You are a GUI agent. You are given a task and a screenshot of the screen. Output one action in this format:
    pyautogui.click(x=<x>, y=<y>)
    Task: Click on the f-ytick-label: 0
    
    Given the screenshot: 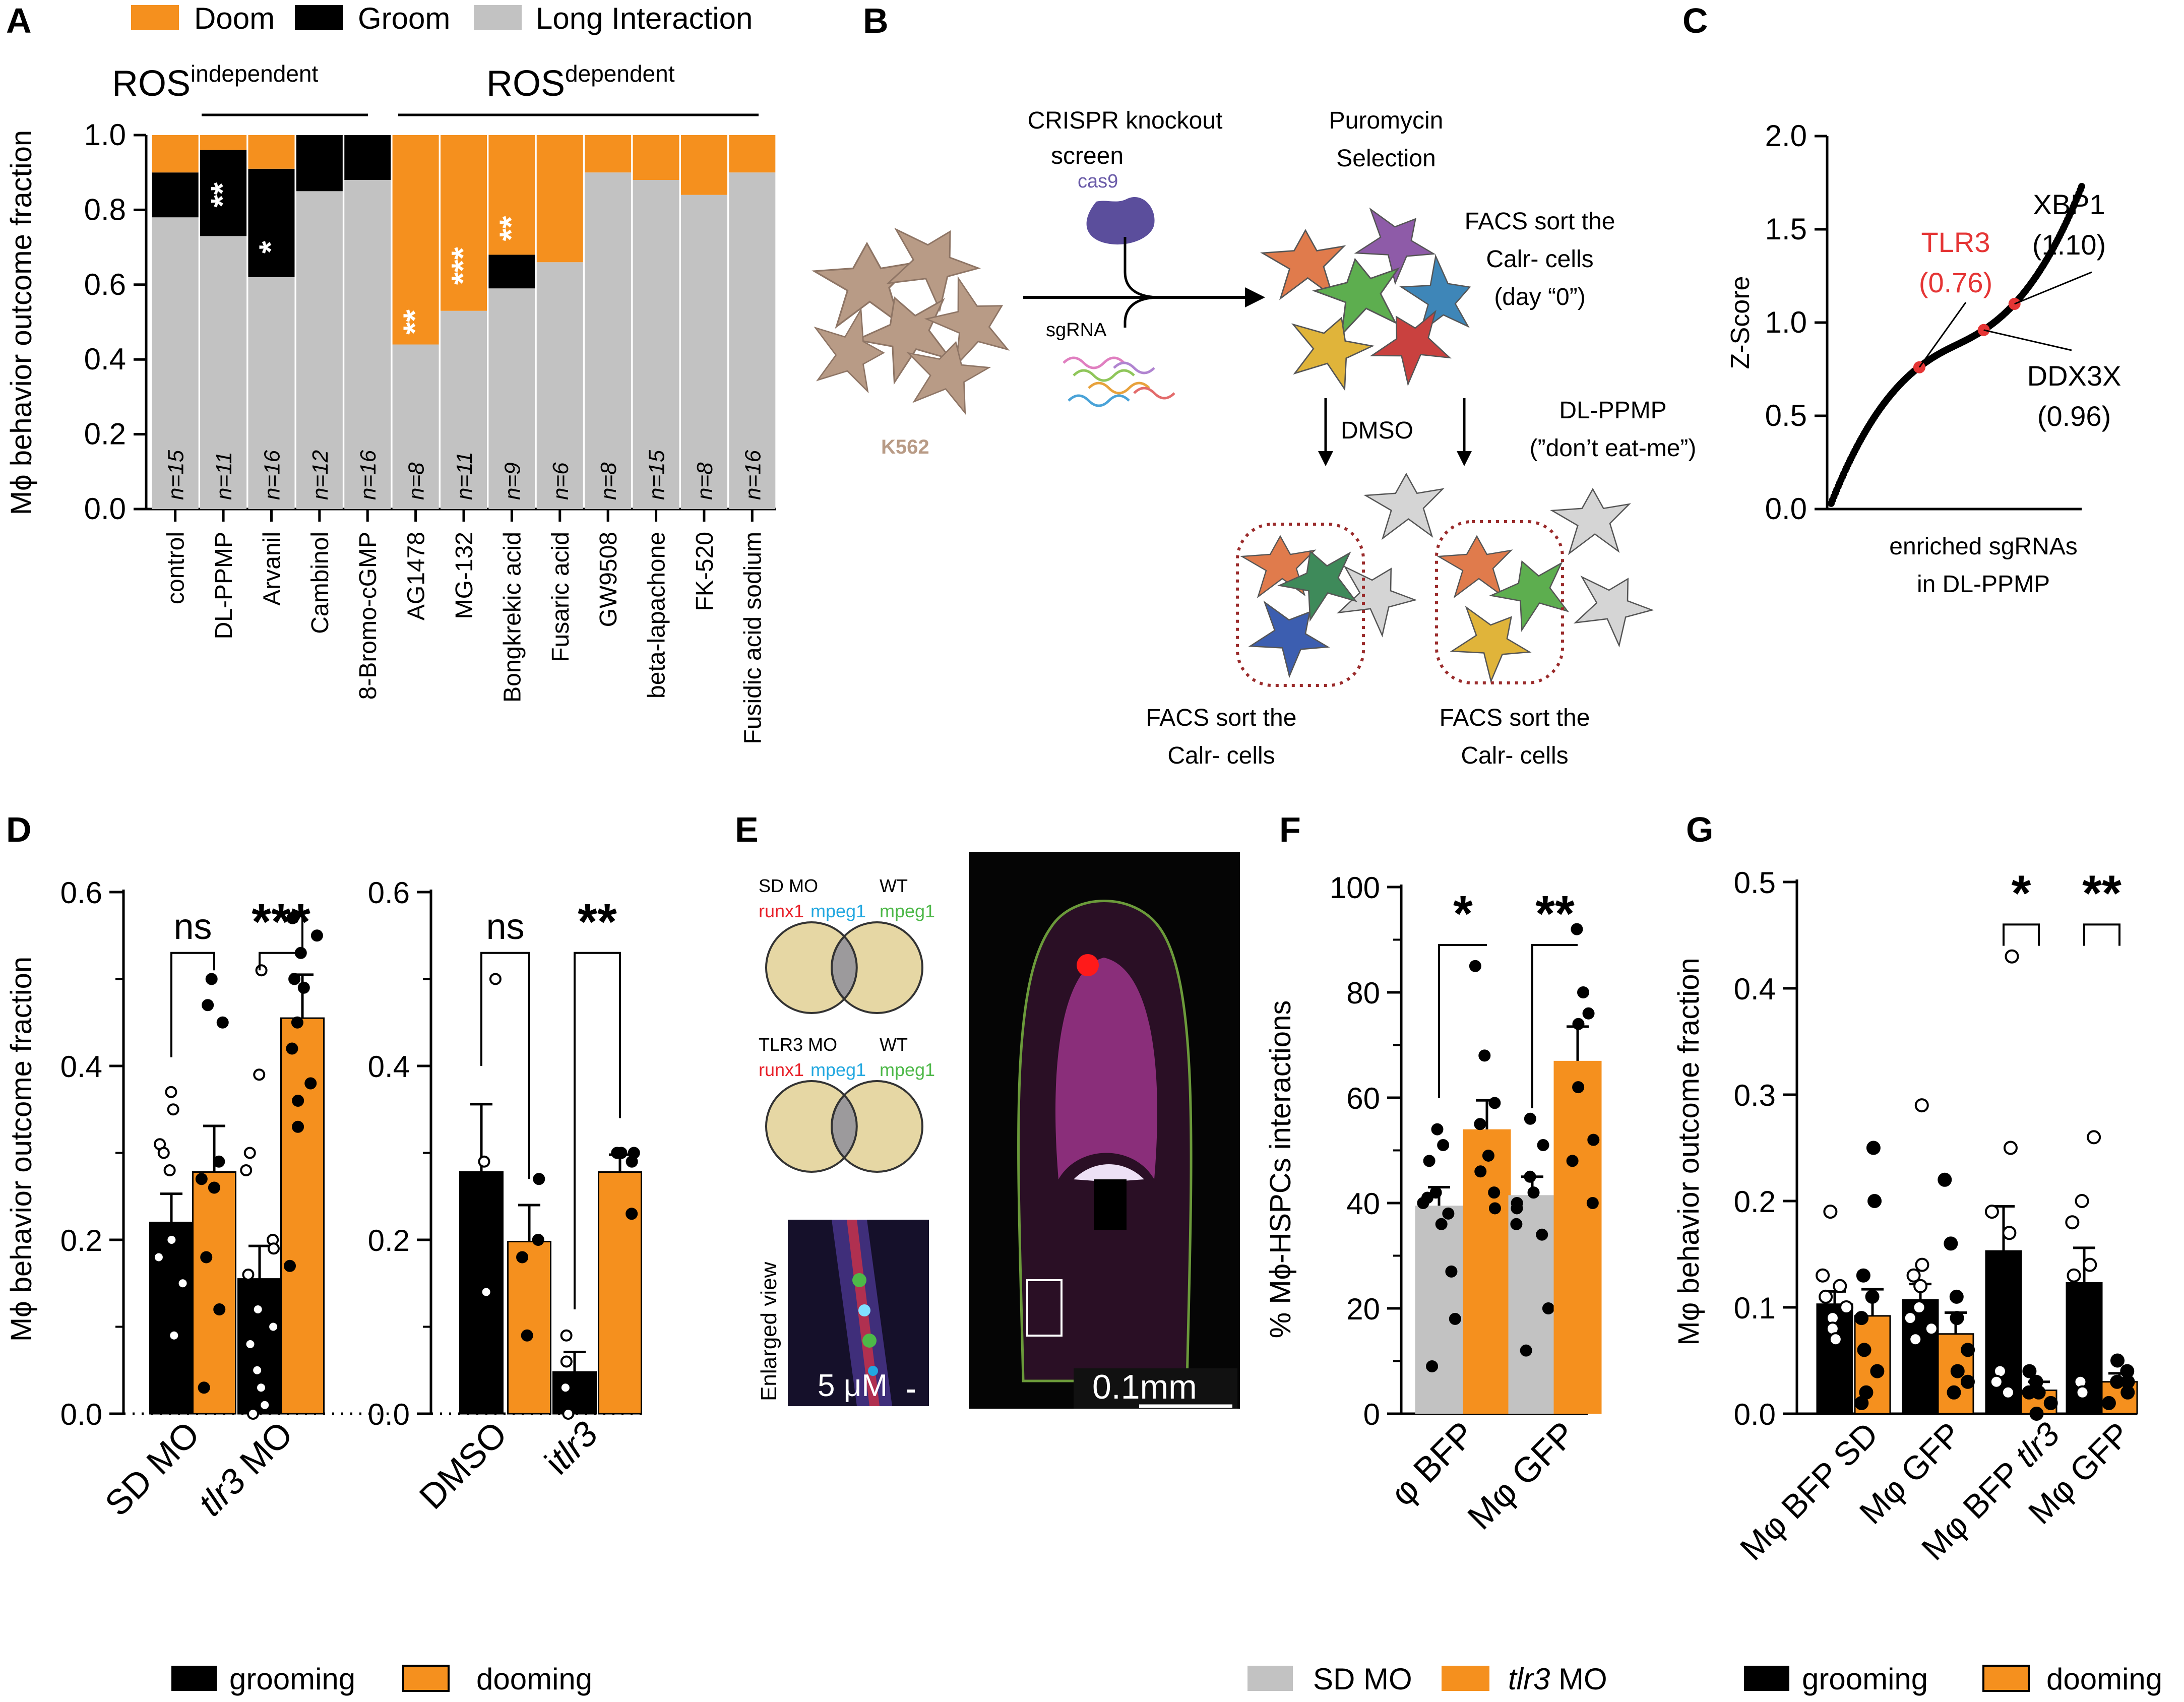 What is the action you would take?
    pyautogui.click(x=1372, y=1414)
    